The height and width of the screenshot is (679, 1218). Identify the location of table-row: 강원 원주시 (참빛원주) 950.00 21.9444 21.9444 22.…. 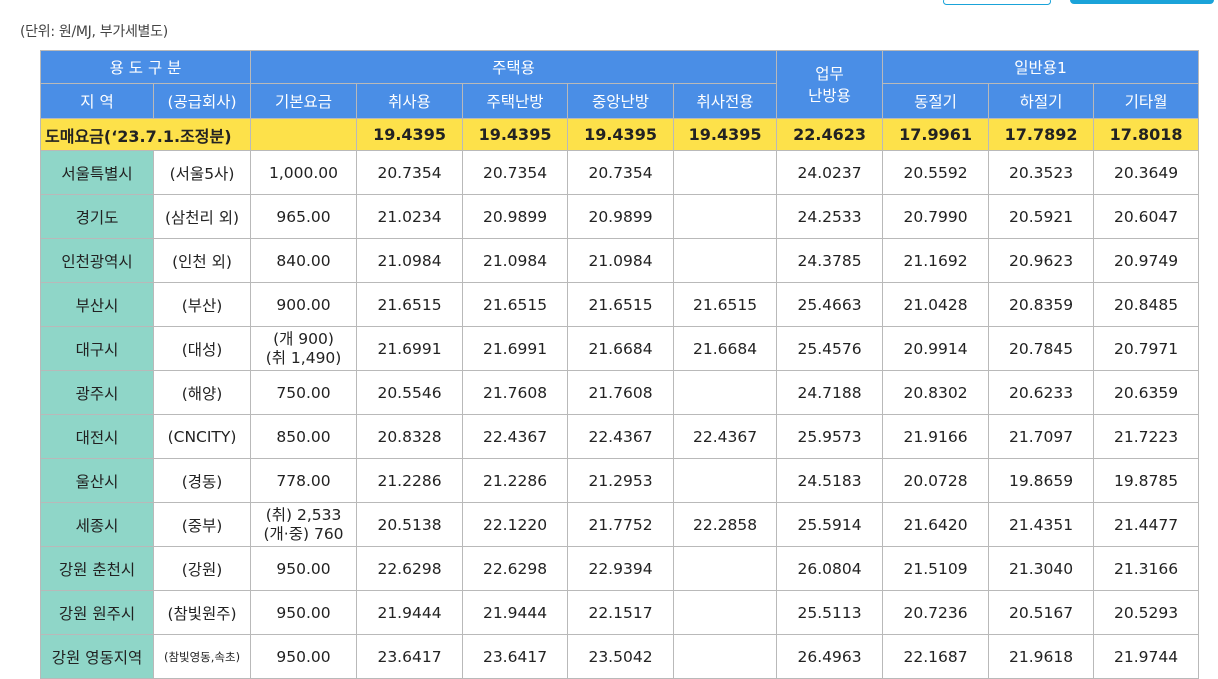
(620, 612).